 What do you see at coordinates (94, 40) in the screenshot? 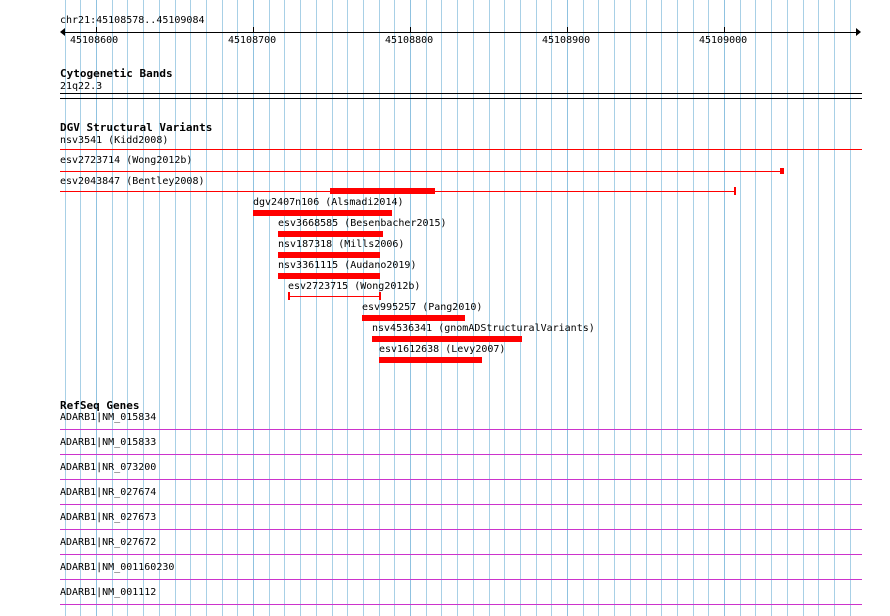
I see `ruler-tick-label: 45108600` at bounding box center [94, 40].